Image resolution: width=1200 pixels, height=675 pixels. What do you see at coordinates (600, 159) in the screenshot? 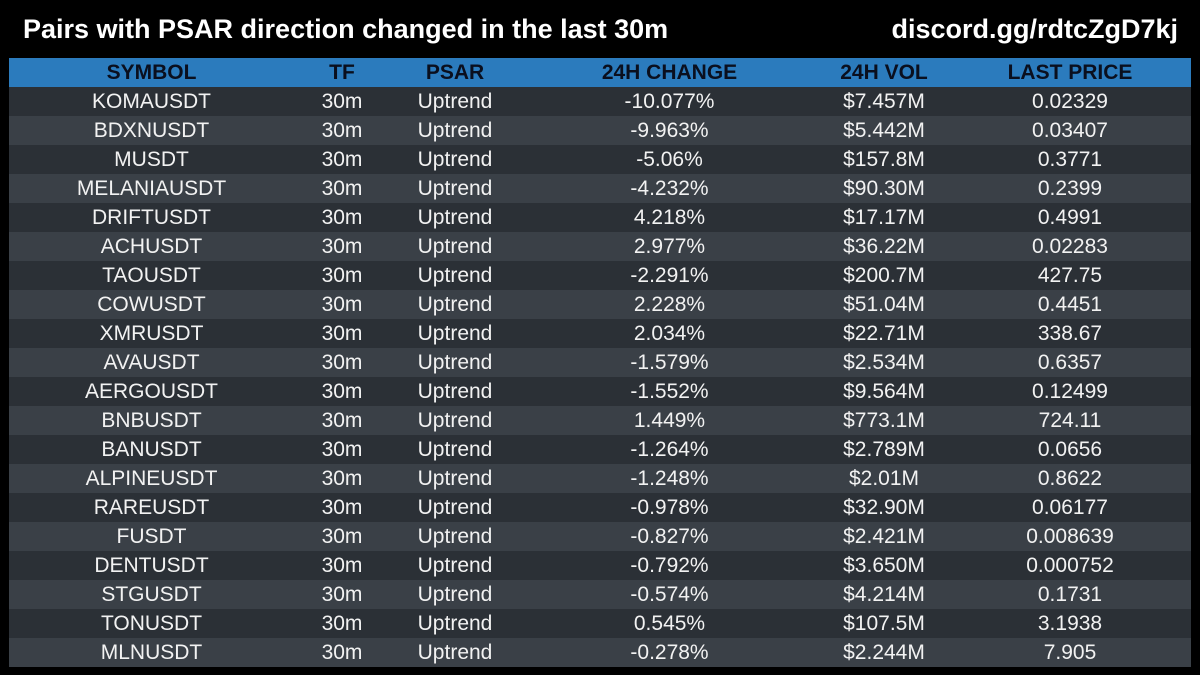
I see `table-row: MUSDT 30m Uptrend -5.06% $157.8M 0.3771` at bounding box center [600, 159].